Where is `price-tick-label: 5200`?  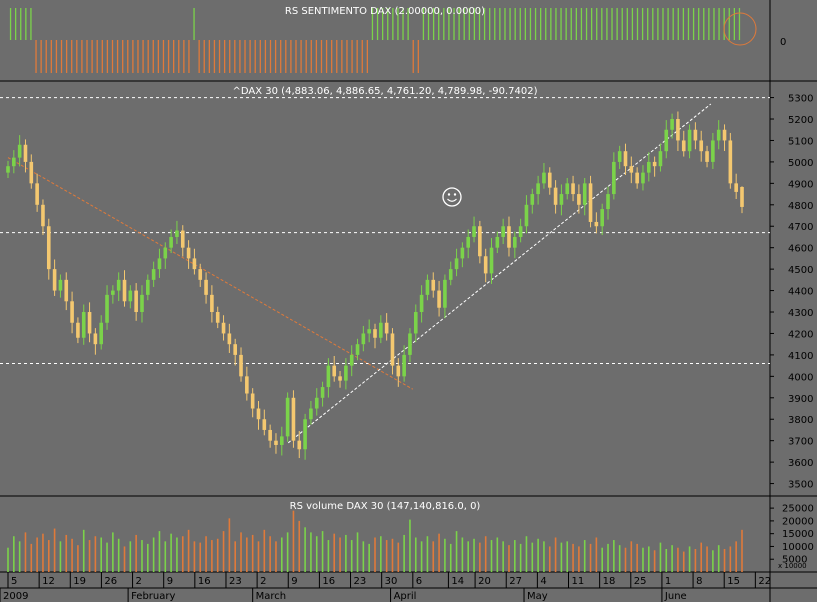 price-tick-label: 5200 is located at coordinates (800, 120).